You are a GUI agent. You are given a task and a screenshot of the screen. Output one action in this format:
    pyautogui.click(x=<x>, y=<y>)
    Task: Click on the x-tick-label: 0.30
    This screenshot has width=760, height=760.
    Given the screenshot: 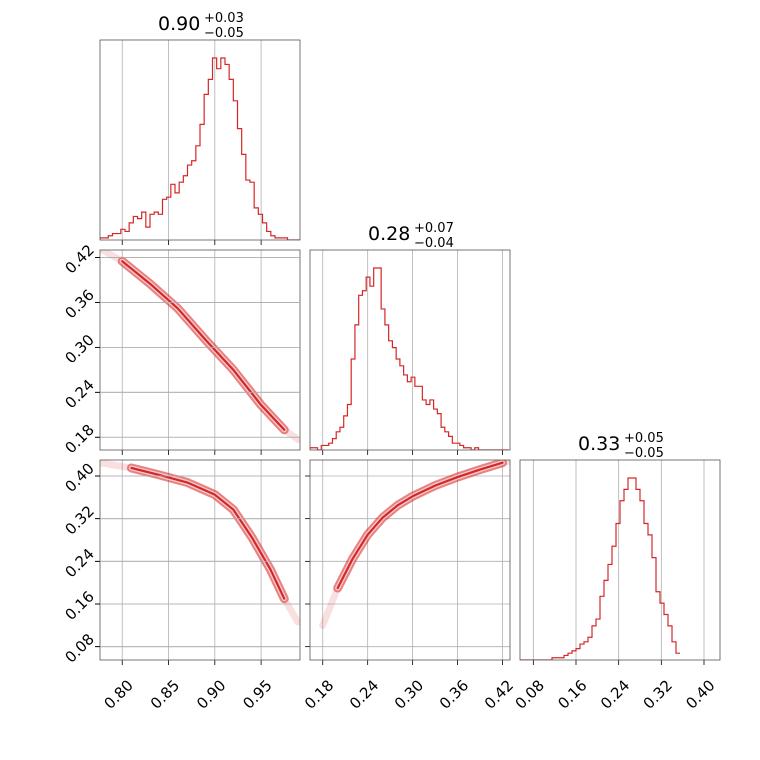 What is the action you would take?
    pyautogui.click(x=409, y=694)
    